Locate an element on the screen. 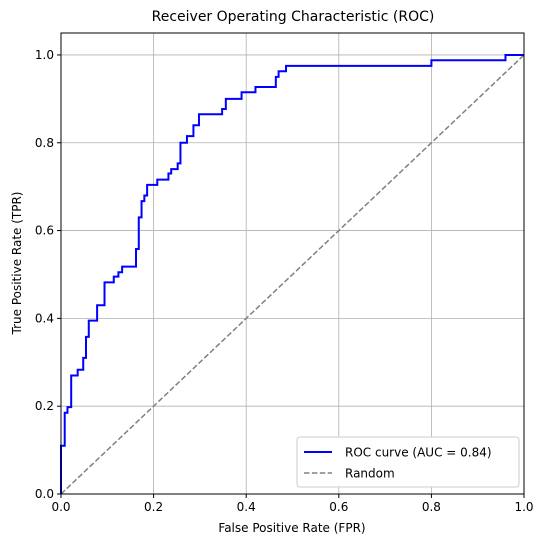 This screenshot has width=547, height=547. legend: ROC curve (AUC = 0.84) Random is located at coordinates (408, 462).